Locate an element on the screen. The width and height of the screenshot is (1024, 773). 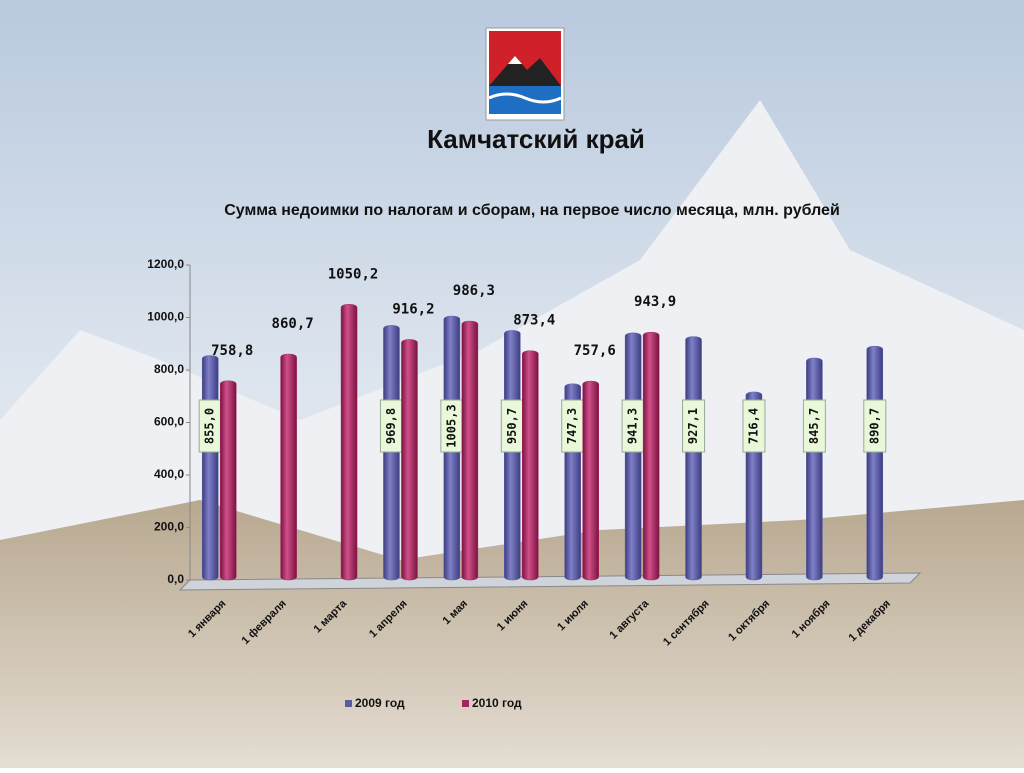
y-tick-label: 200,0 is located at coordinates (169, 527).